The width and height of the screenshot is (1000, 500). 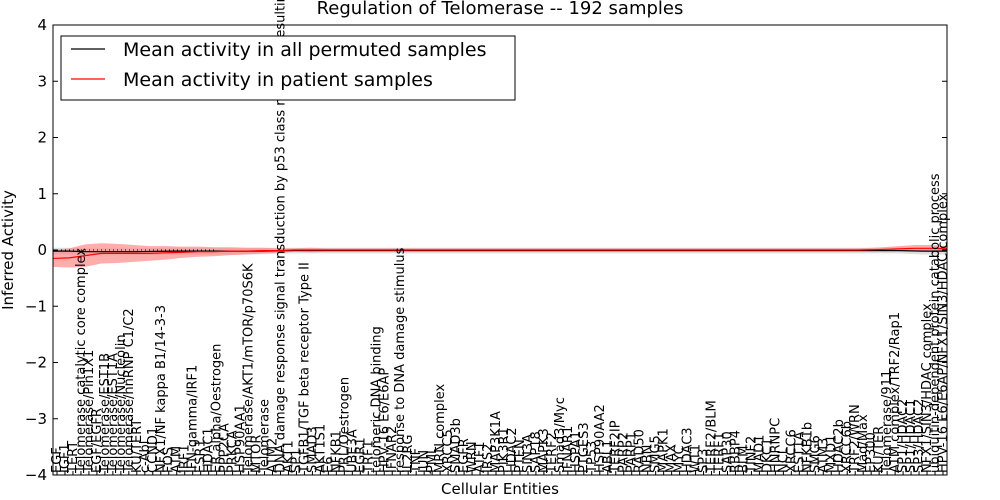 What do you see at coordinates (767, 455) in the screenshot?
I see `x-category-label: DKC1` at bounding box center [767, 455].